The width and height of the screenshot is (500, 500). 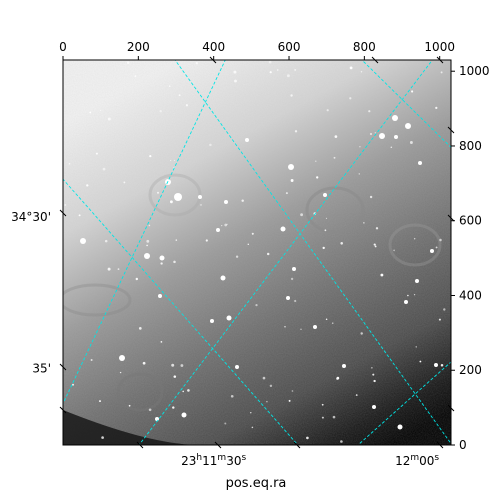 I want to click on top-tick-label: 200, so click(x=138, y=47).